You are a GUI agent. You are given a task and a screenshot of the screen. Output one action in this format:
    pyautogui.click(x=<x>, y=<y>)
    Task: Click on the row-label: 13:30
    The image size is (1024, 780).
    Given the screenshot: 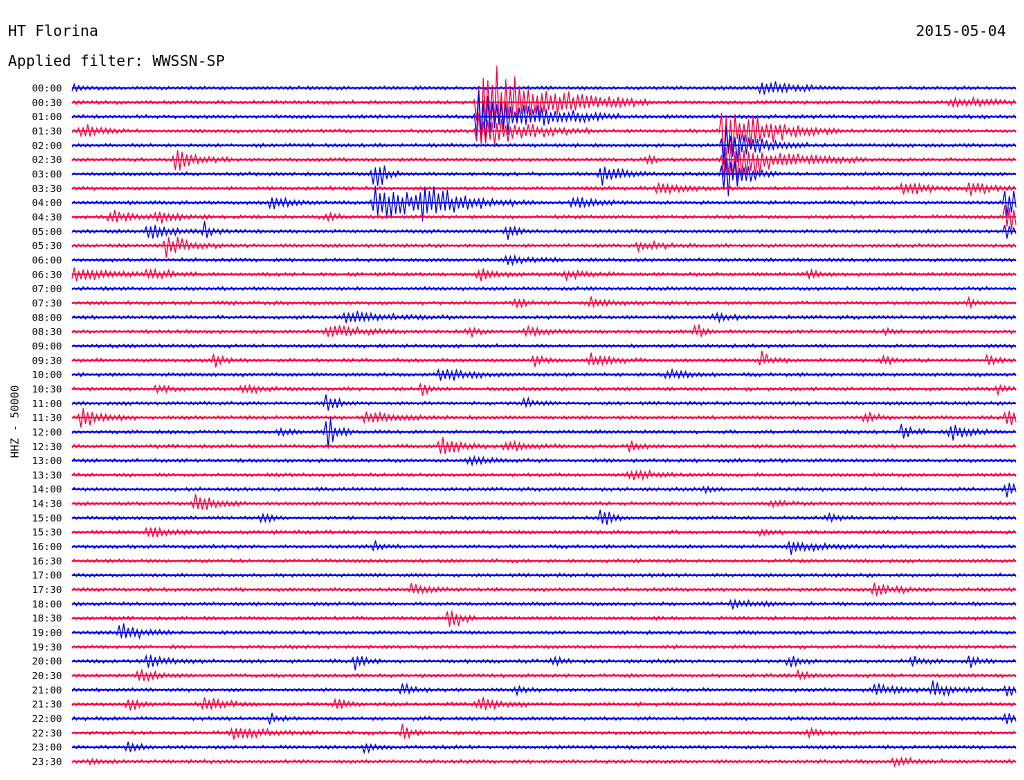 What is the action you would take?
    pyautogui.click(x=47, y=475)
    